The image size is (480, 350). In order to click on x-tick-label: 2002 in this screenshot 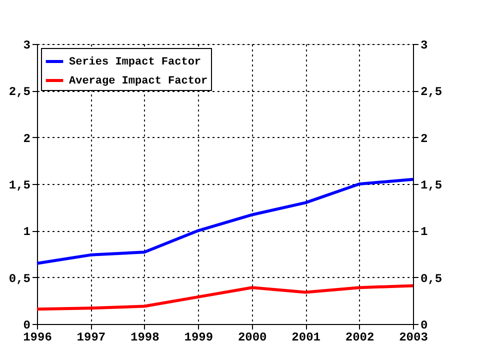, I will do `click(359, 337)`.